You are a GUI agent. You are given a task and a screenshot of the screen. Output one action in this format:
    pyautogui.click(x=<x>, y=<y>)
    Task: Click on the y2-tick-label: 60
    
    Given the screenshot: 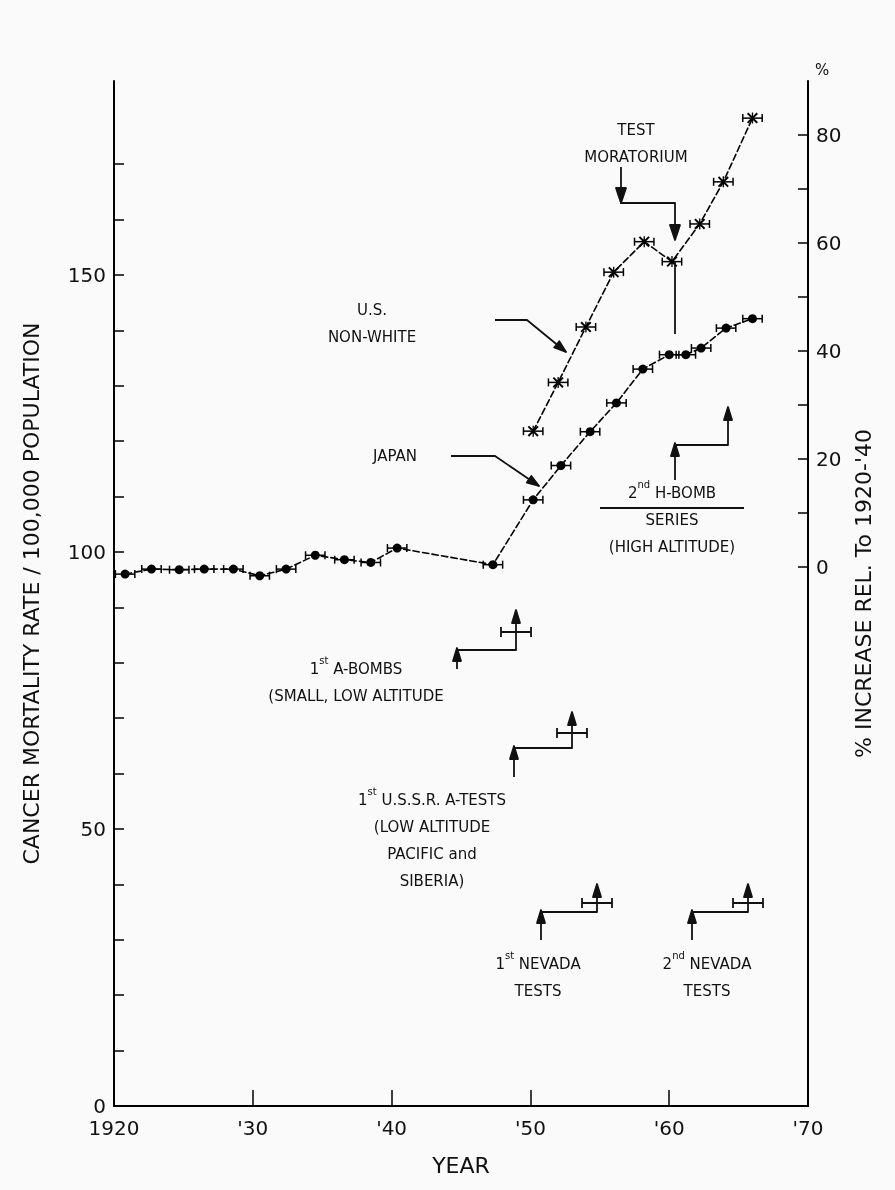 What is the action you would take?
    pyautogui.click(x=829, y=242)
    